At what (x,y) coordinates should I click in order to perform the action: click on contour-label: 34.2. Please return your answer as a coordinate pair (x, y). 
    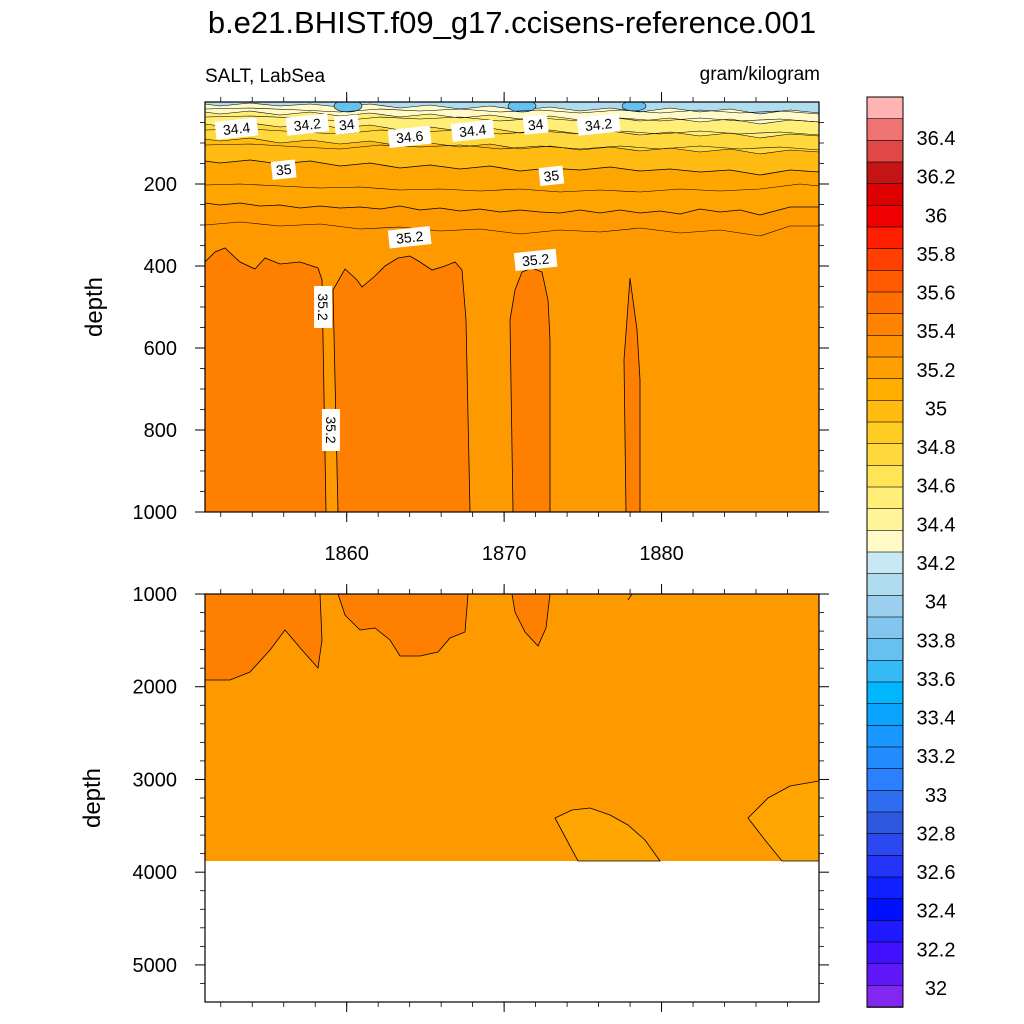
    Looking at the image, I should click on (307, 124).